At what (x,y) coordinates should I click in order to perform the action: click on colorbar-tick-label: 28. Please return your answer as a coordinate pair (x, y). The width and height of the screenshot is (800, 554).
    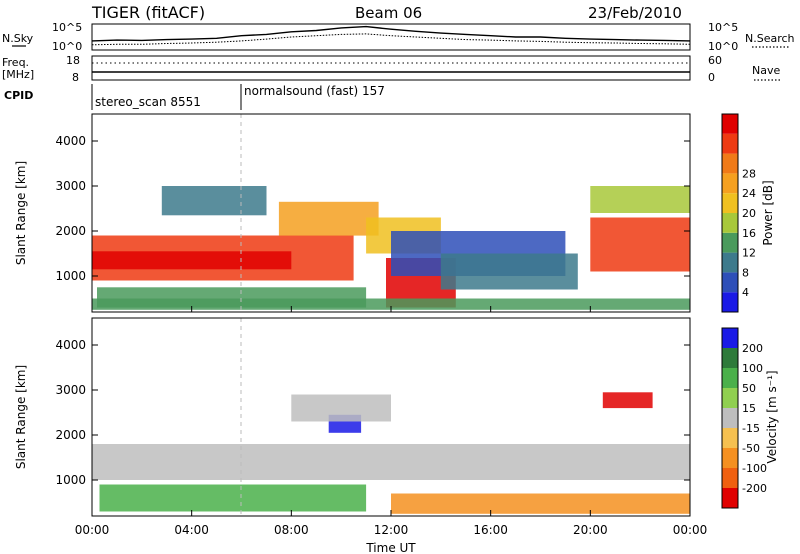
    Looking at the image, I should click on (749, 173).